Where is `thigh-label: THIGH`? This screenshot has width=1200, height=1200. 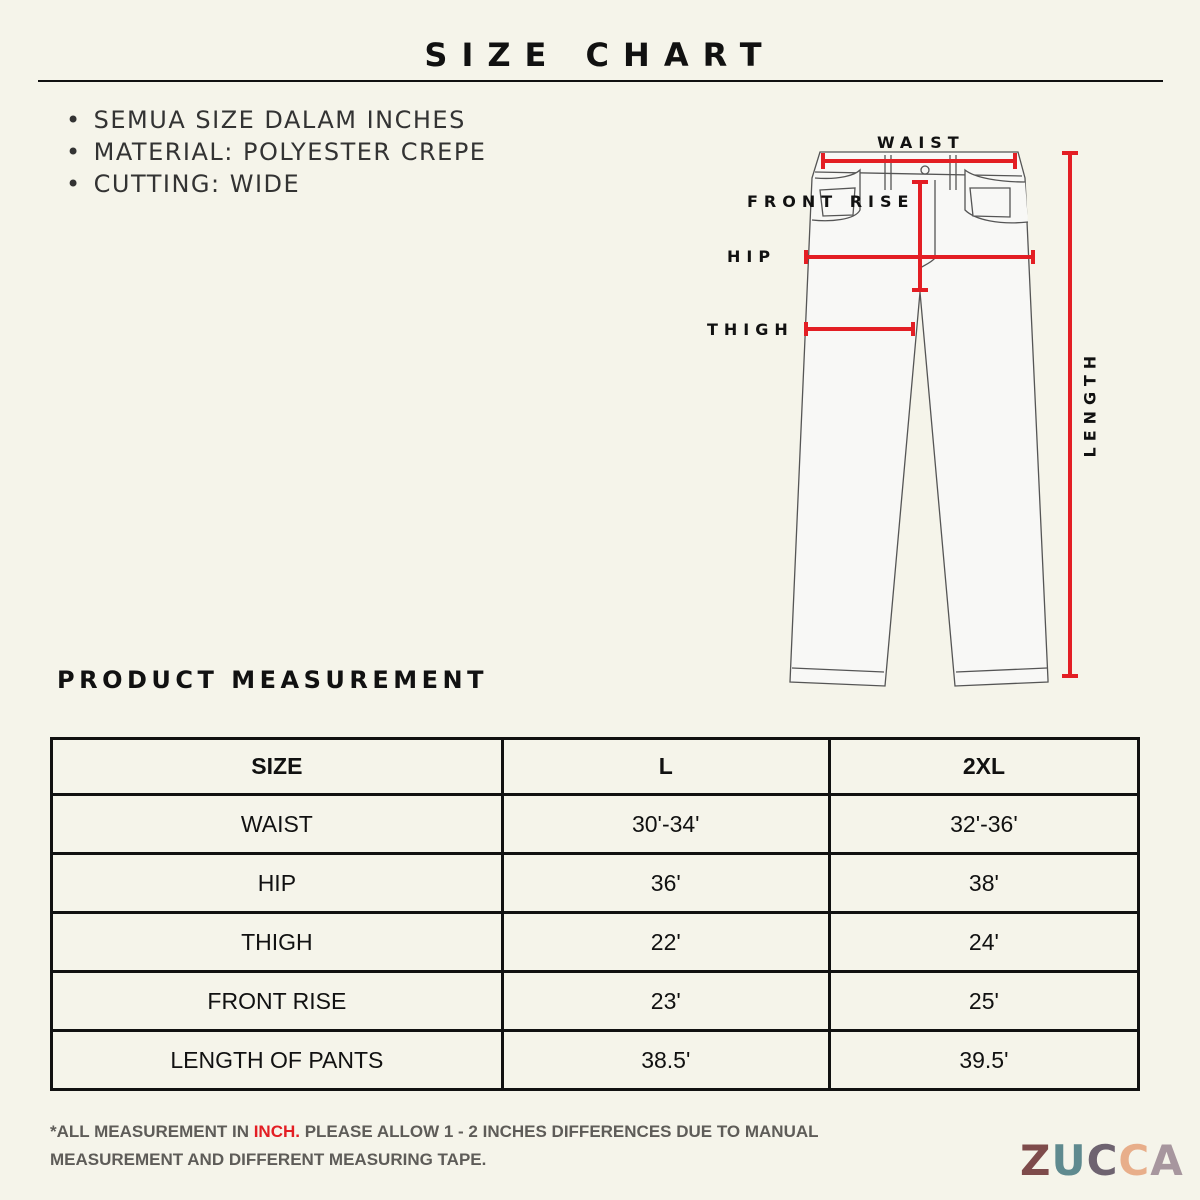
thigh-label: THIGH is located at coordinates (750, 329).